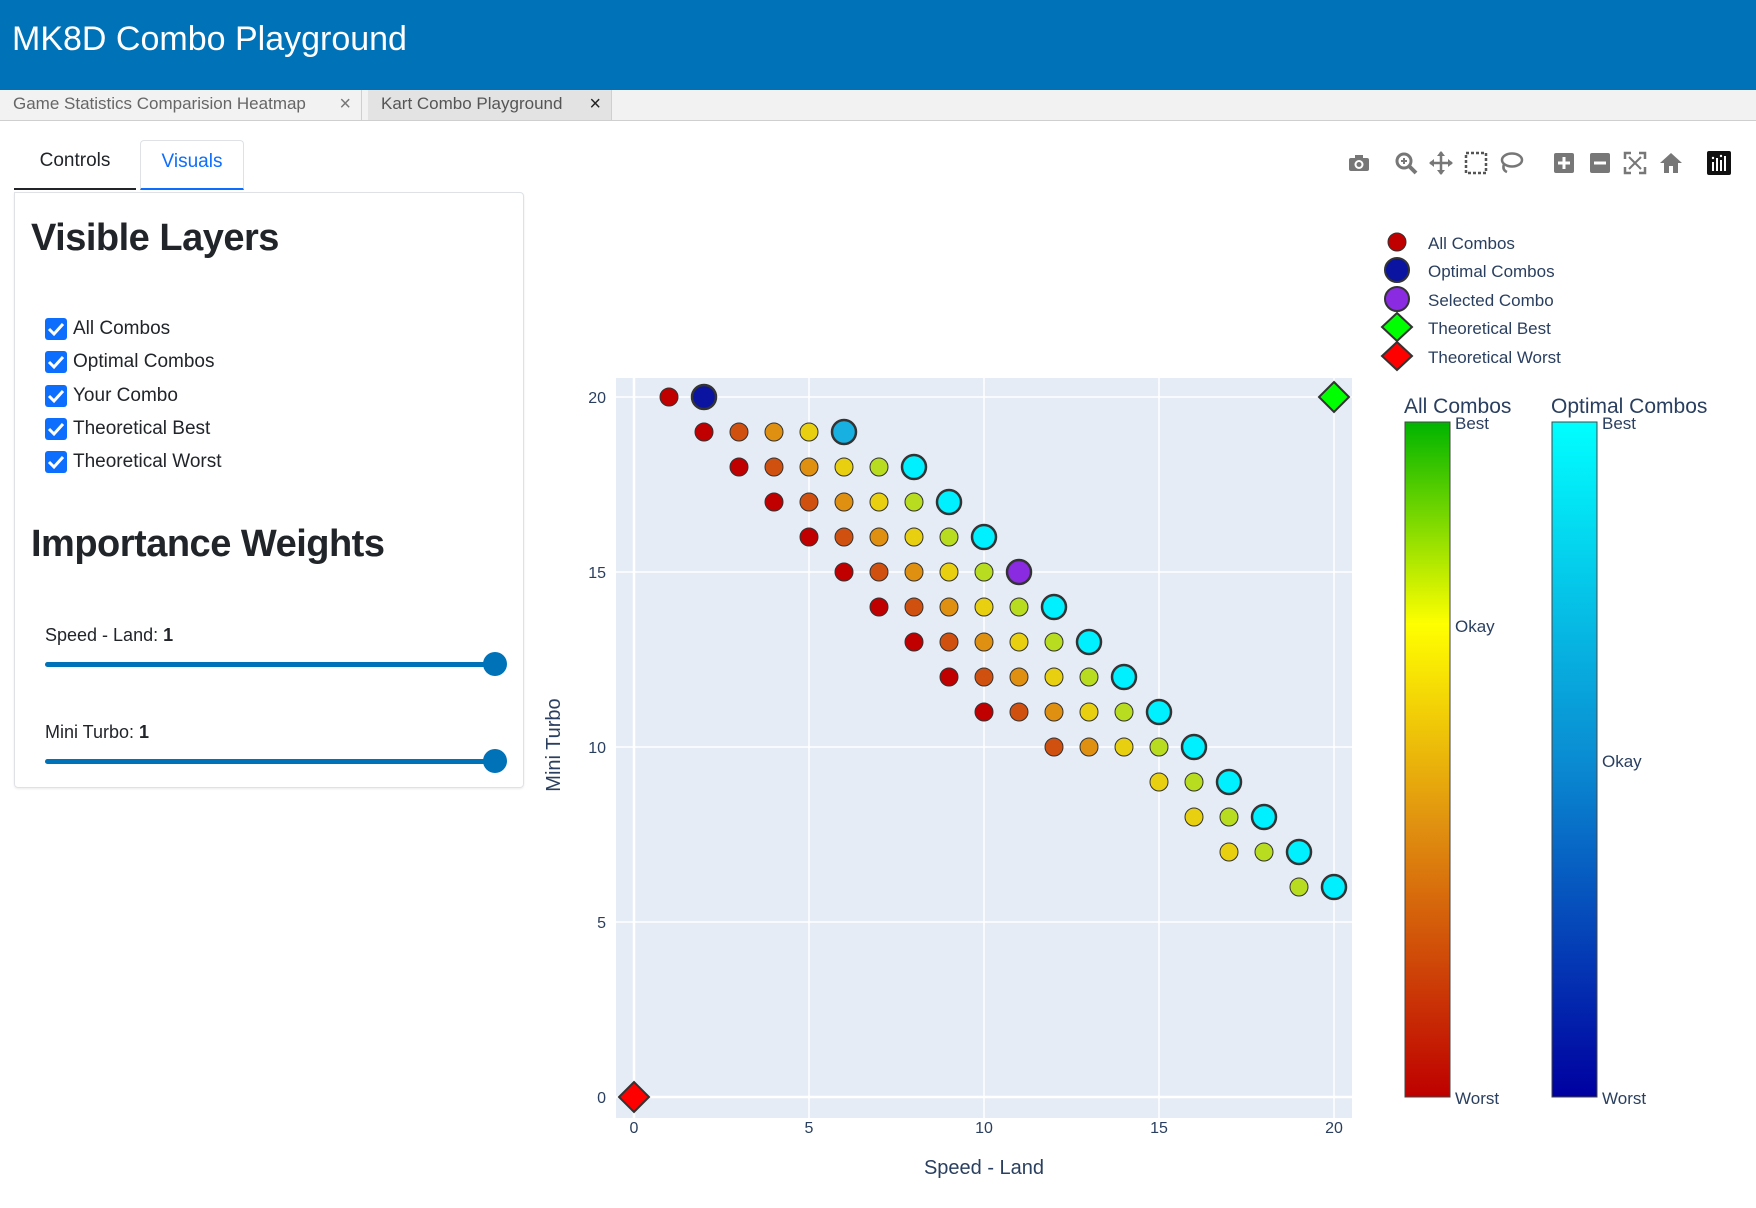  What do you see at coordinates (1406, 163) in the screenshot?
I see `zoom-icon` at bounding box center [1406, 163].